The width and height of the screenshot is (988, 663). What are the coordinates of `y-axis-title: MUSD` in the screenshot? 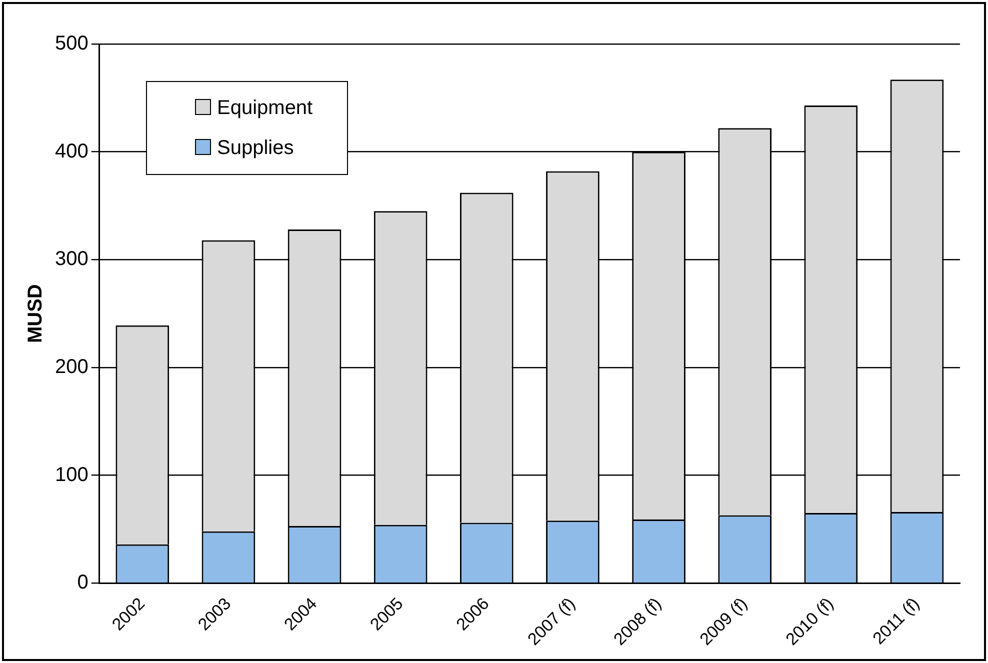 It's located at (35, 314).